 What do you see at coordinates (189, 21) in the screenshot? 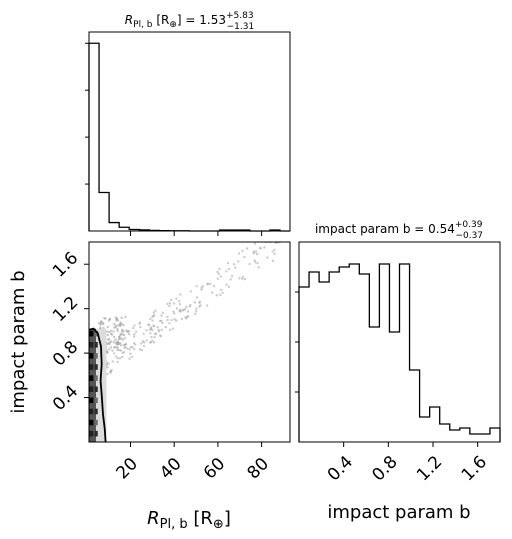
I see `radius-histogram-title: RPl, b [R⊕] = 1.53+5.83 −1.31` at bounding box center [189, 21].